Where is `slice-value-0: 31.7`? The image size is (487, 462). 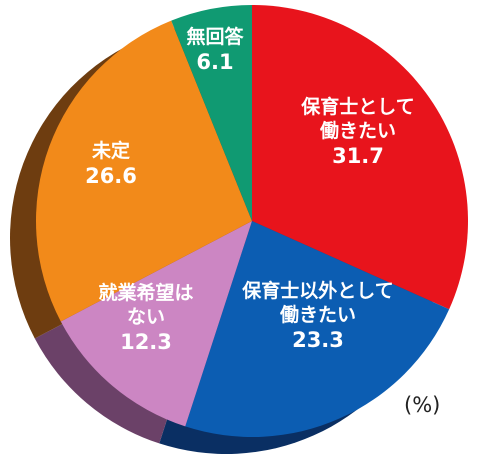 slice-value-0: 31.7 is located at coordinates (358, 156).